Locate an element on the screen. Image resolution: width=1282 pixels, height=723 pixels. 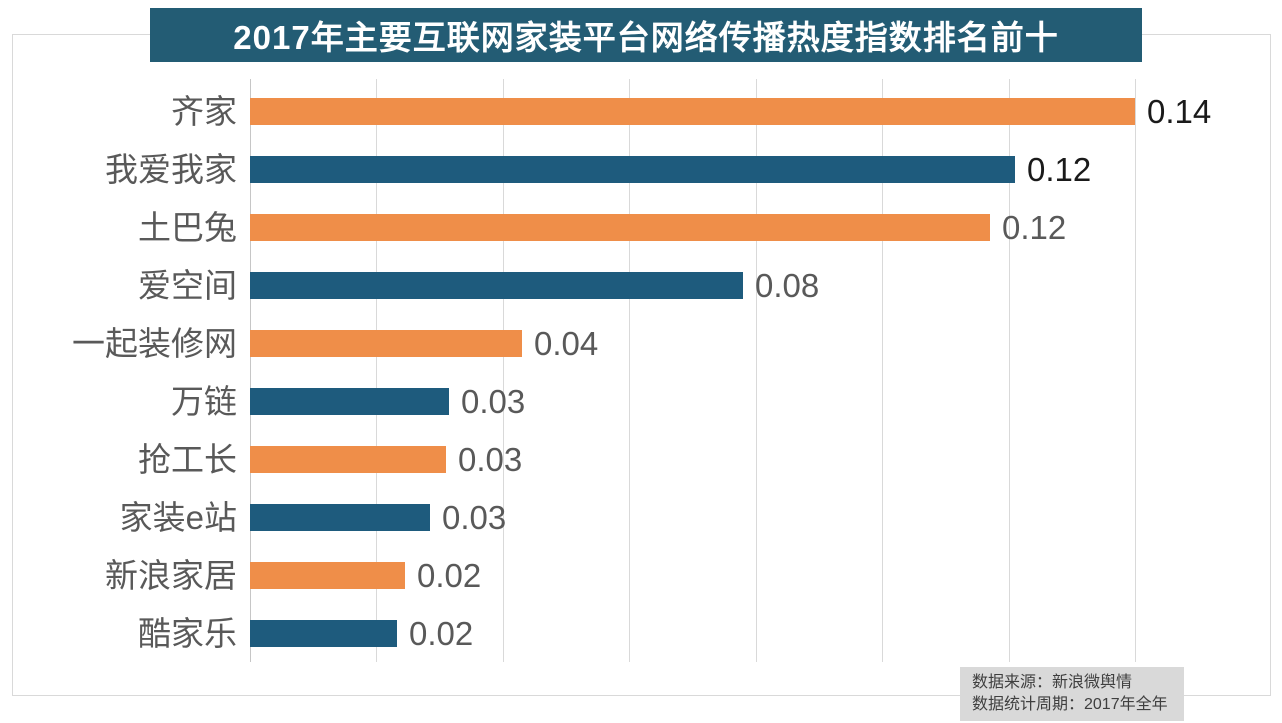
category-label: 酷家乐 is located at coordinates (187, 633).